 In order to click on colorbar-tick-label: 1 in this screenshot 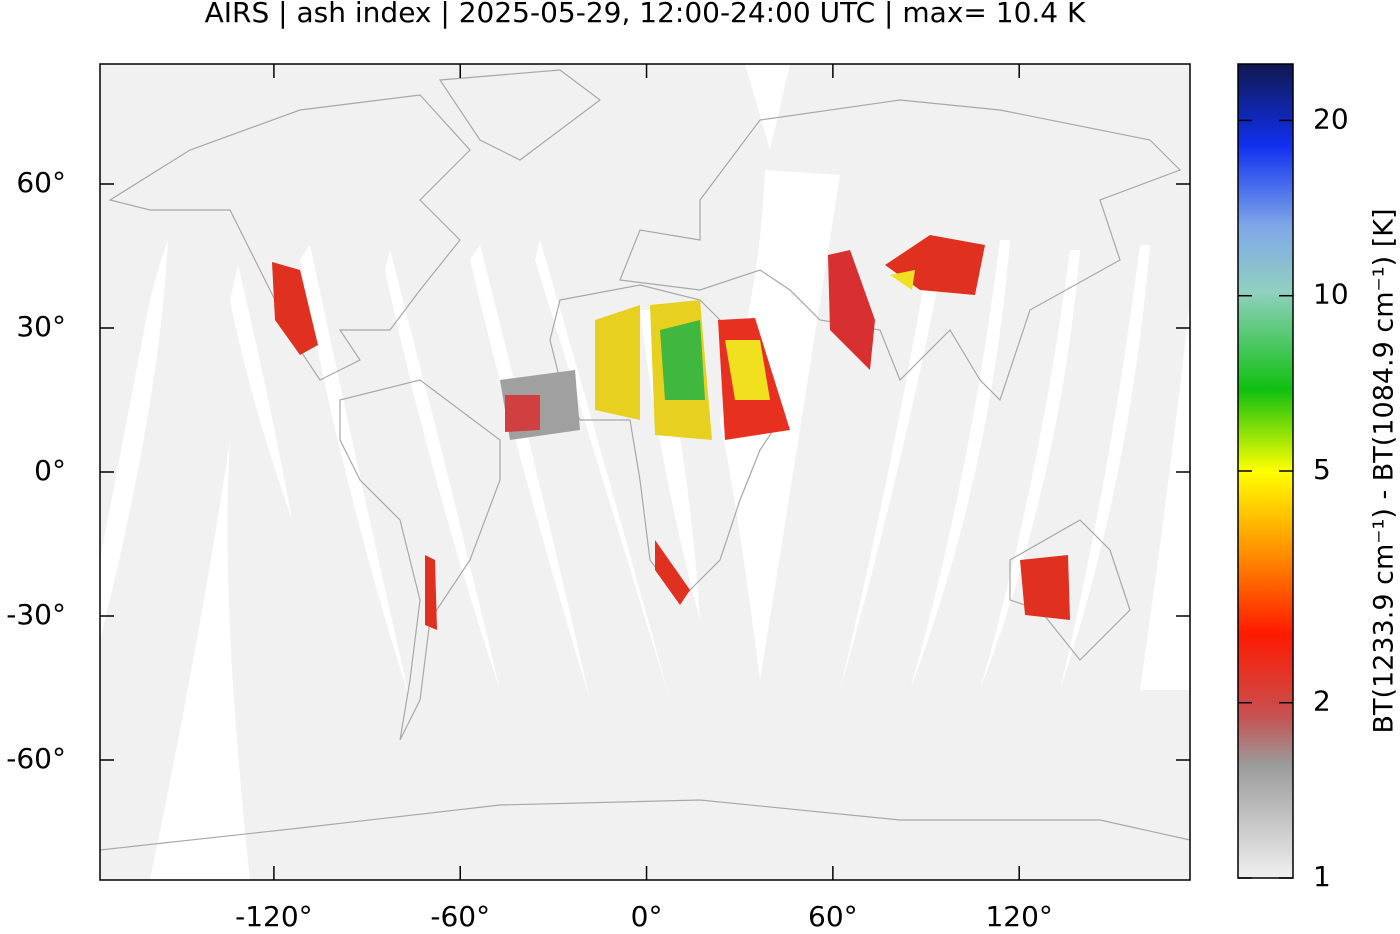, I will do `click(1322, 876)`.